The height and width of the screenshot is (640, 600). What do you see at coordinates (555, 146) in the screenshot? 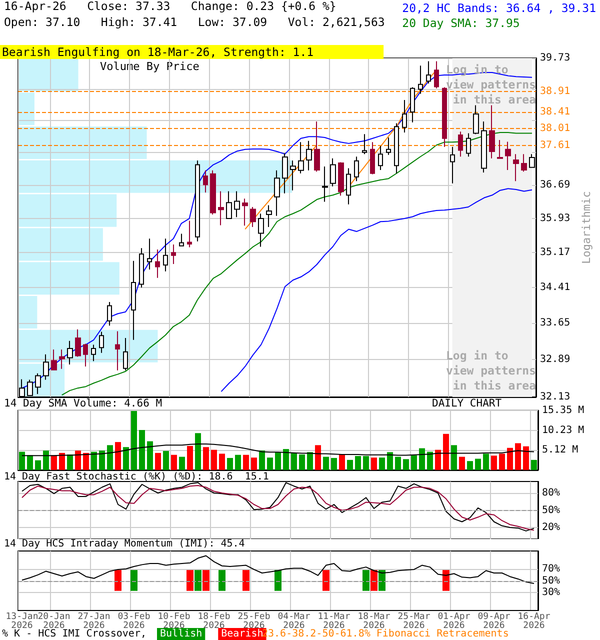
I see `ref-line-label: 37.61` at bounding box center [555, 146].